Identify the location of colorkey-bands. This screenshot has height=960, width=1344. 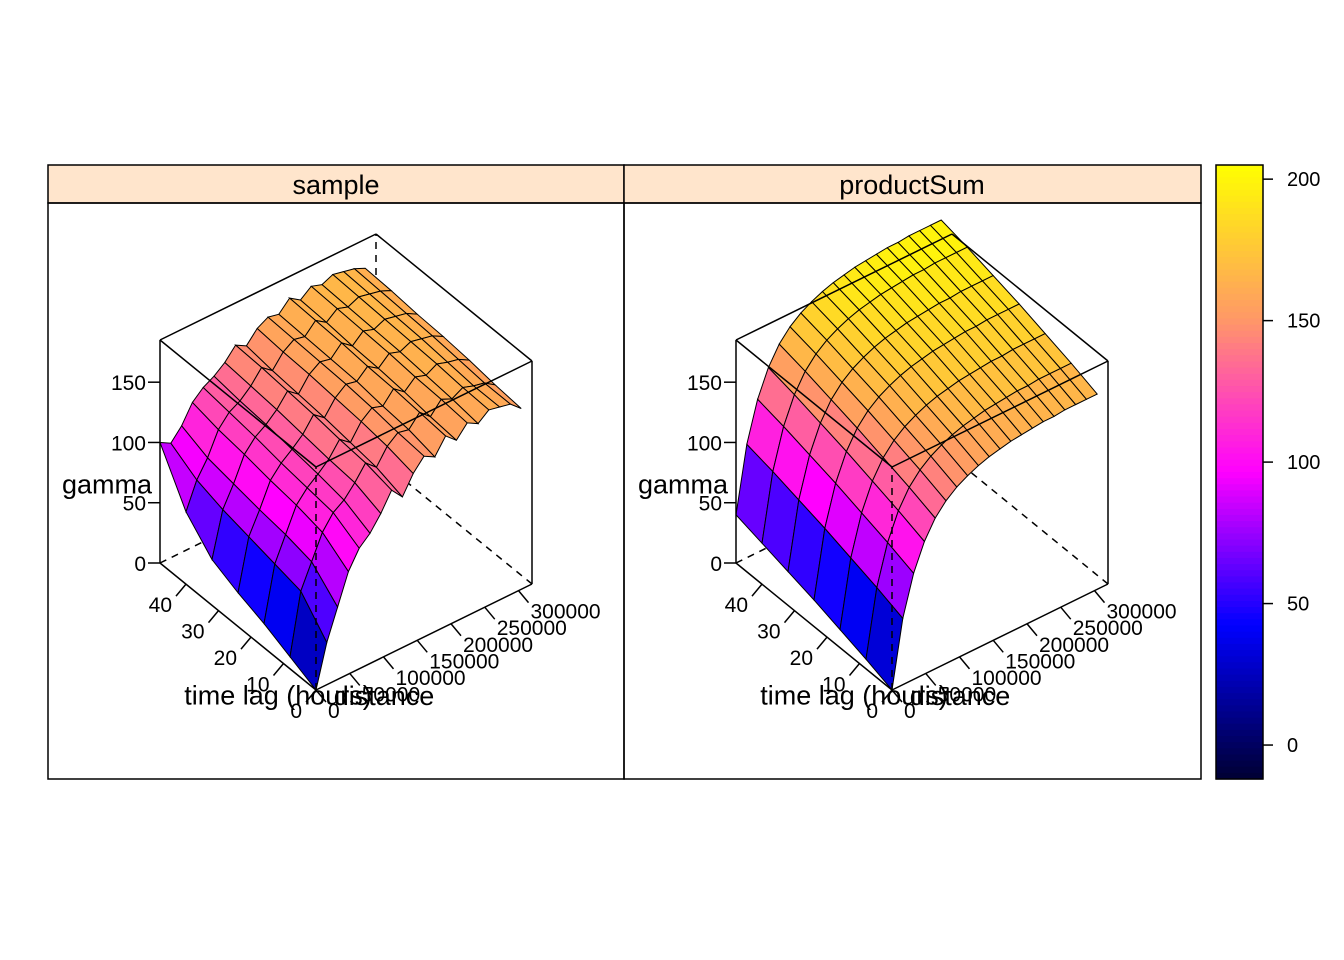
(1239, 472).